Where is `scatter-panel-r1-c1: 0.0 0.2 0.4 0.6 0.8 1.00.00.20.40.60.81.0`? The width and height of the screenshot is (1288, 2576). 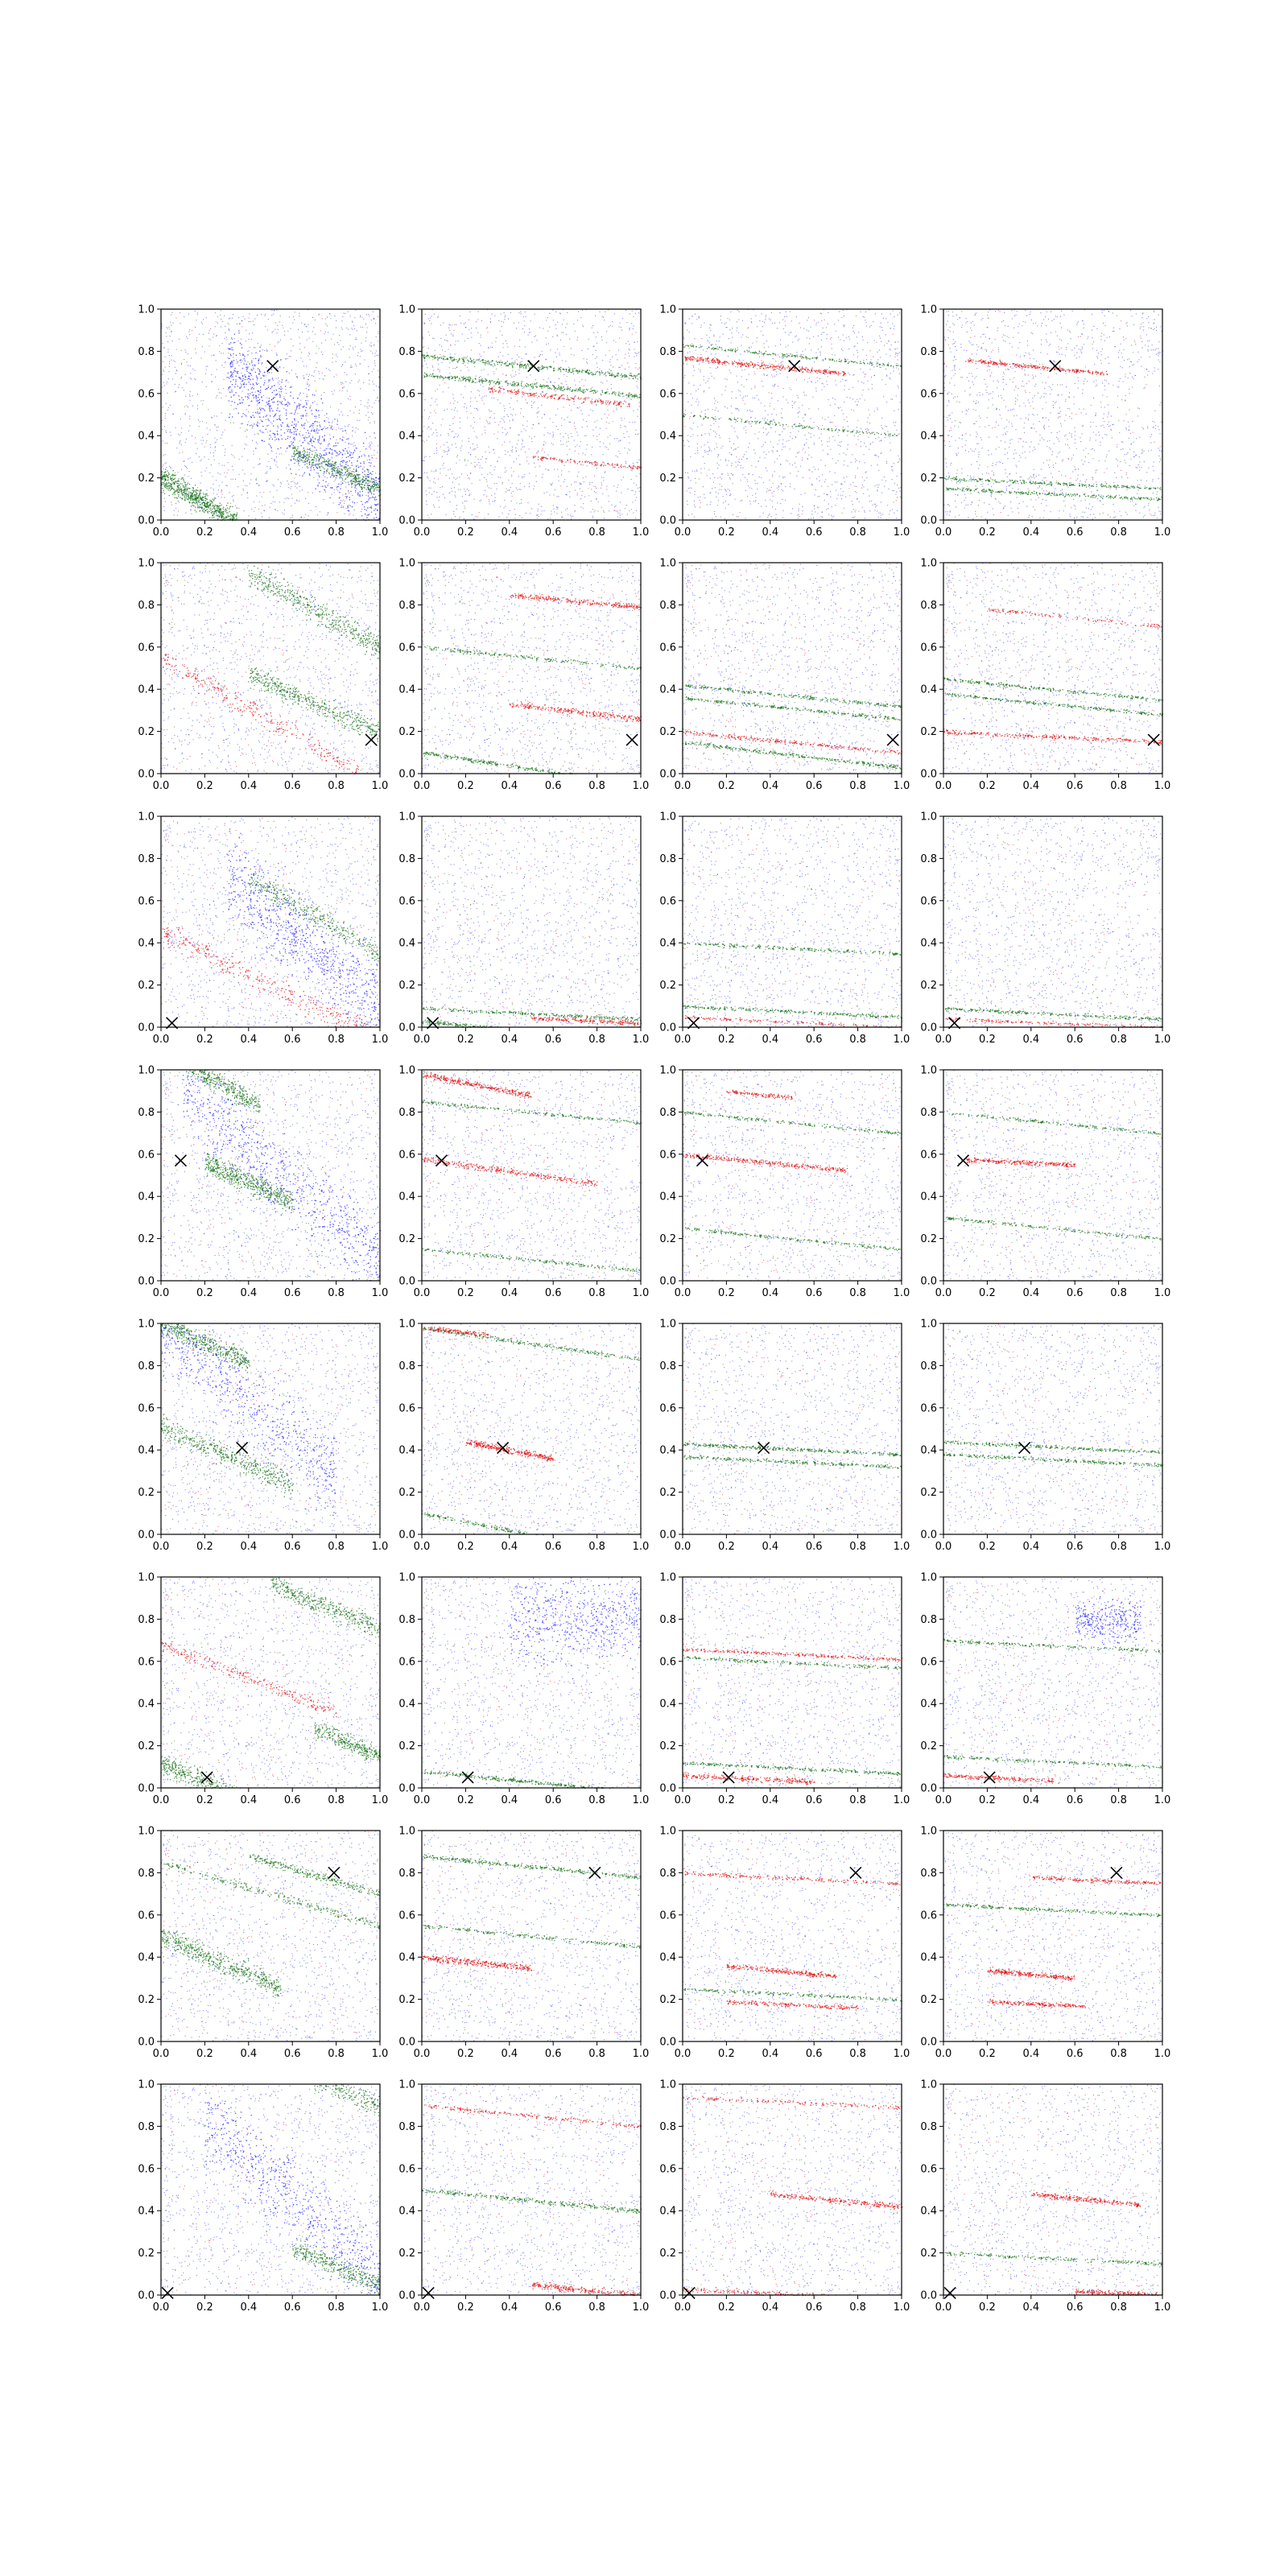
scatter-panel-r1-c1: 0.0 0.2 0.4 0.6 0.8 1.00.00.20.40.60.81.0 is located at coordinates (263, 422).